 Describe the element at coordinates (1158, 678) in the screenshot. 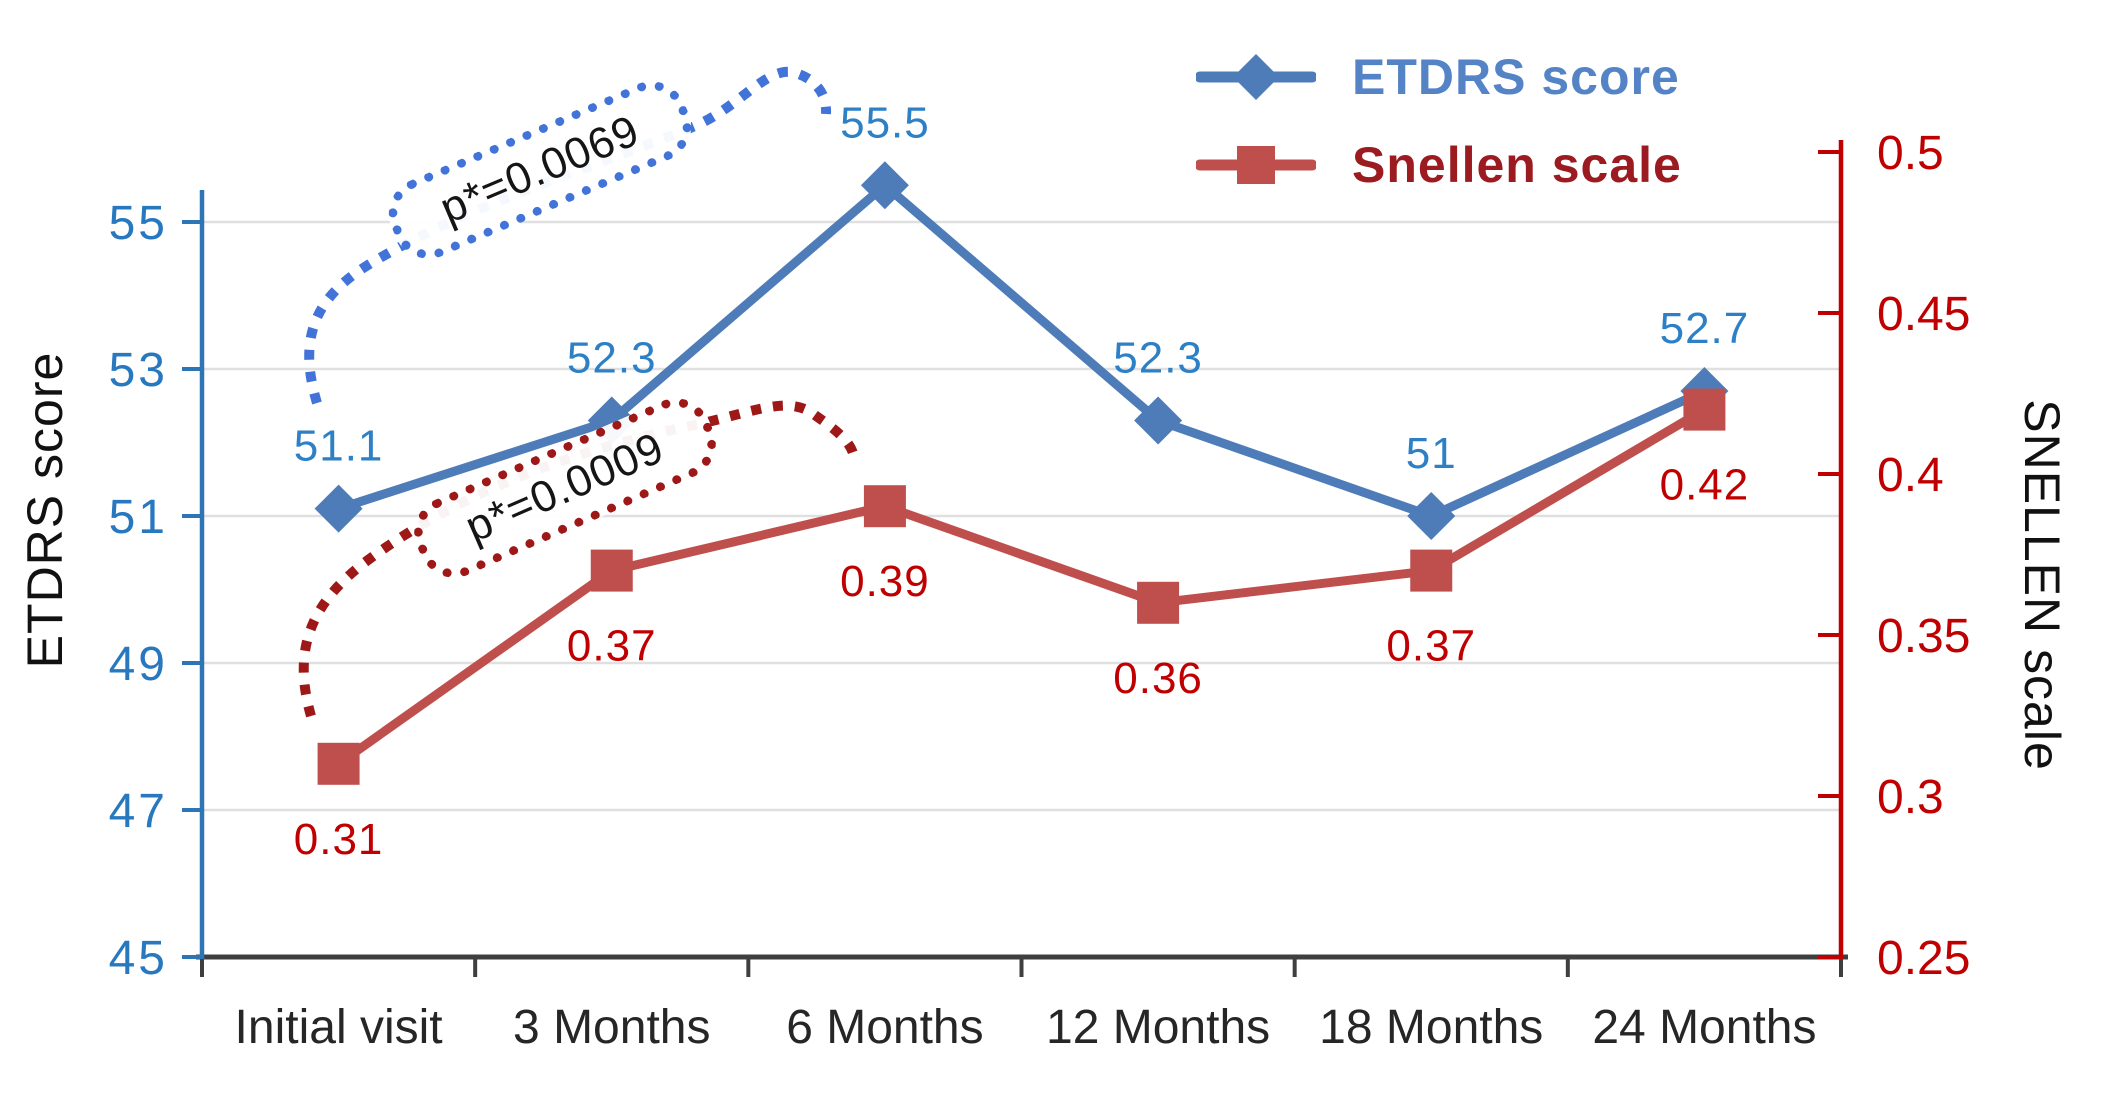

I see `snellen-value-label: 0.36` at that location.